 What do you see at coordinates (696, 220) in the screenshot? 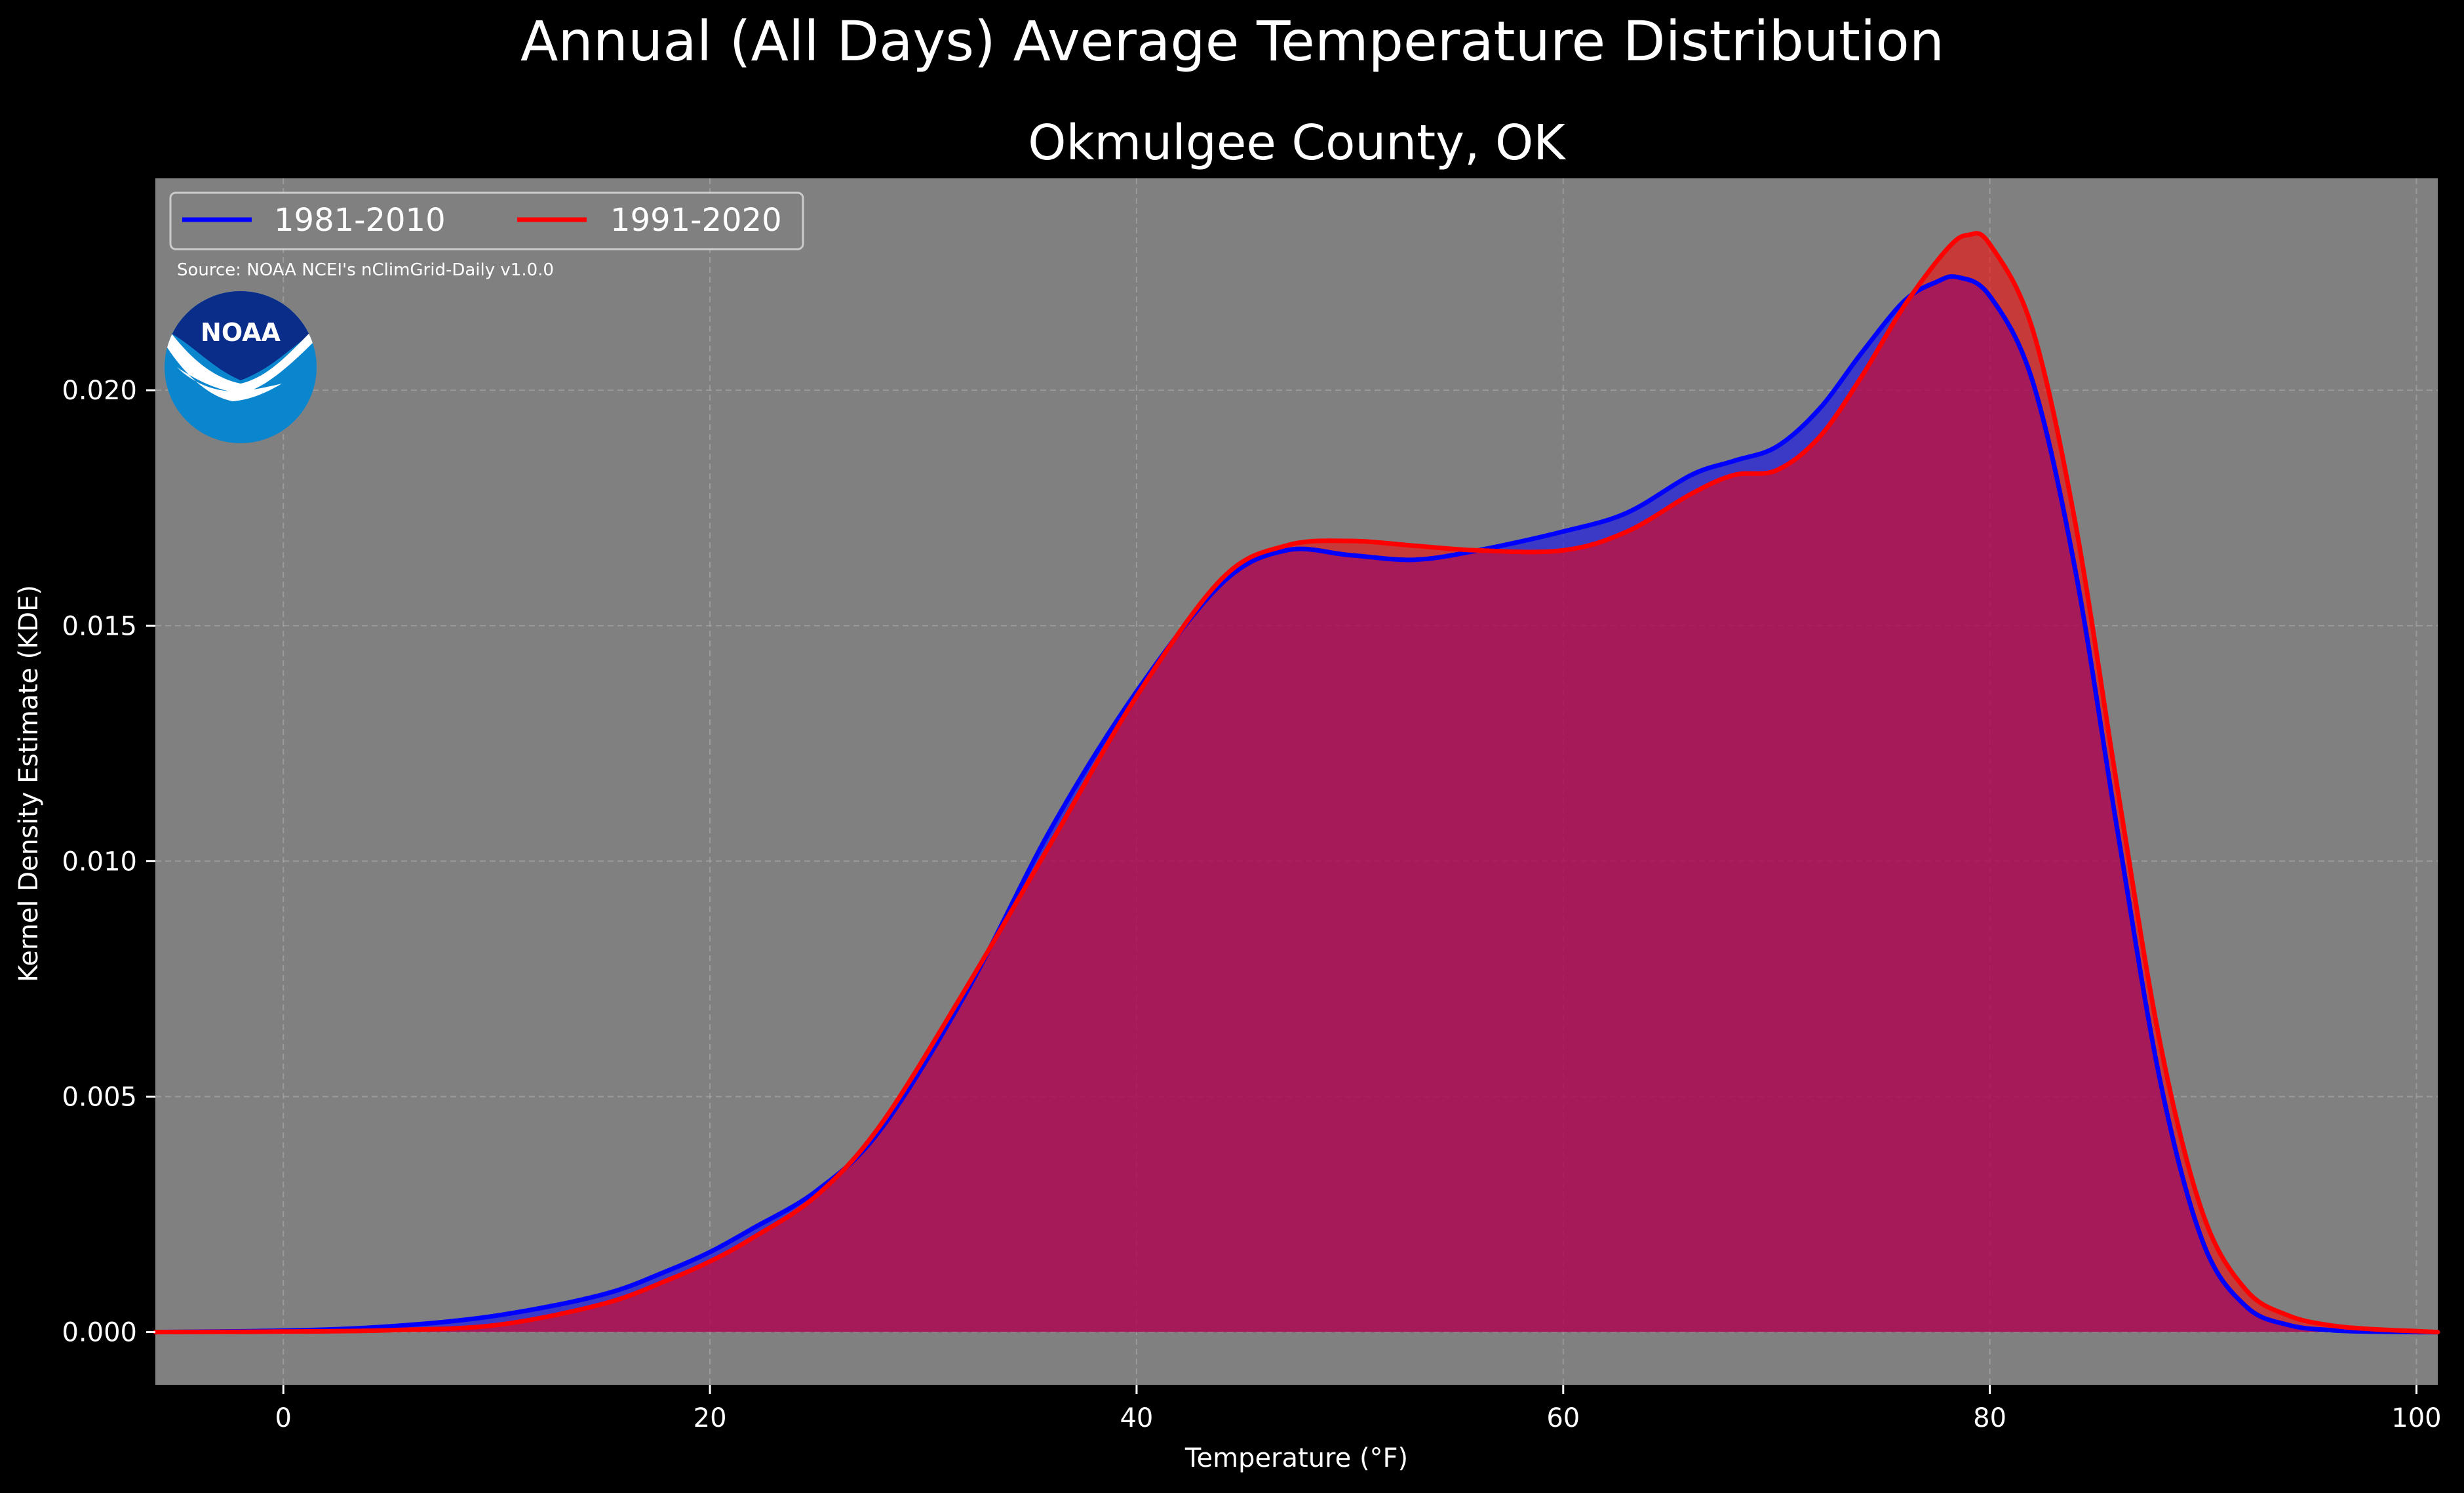
I see `legend-label-1991-2020: 1991-2020` at bounding box center [696, 220].